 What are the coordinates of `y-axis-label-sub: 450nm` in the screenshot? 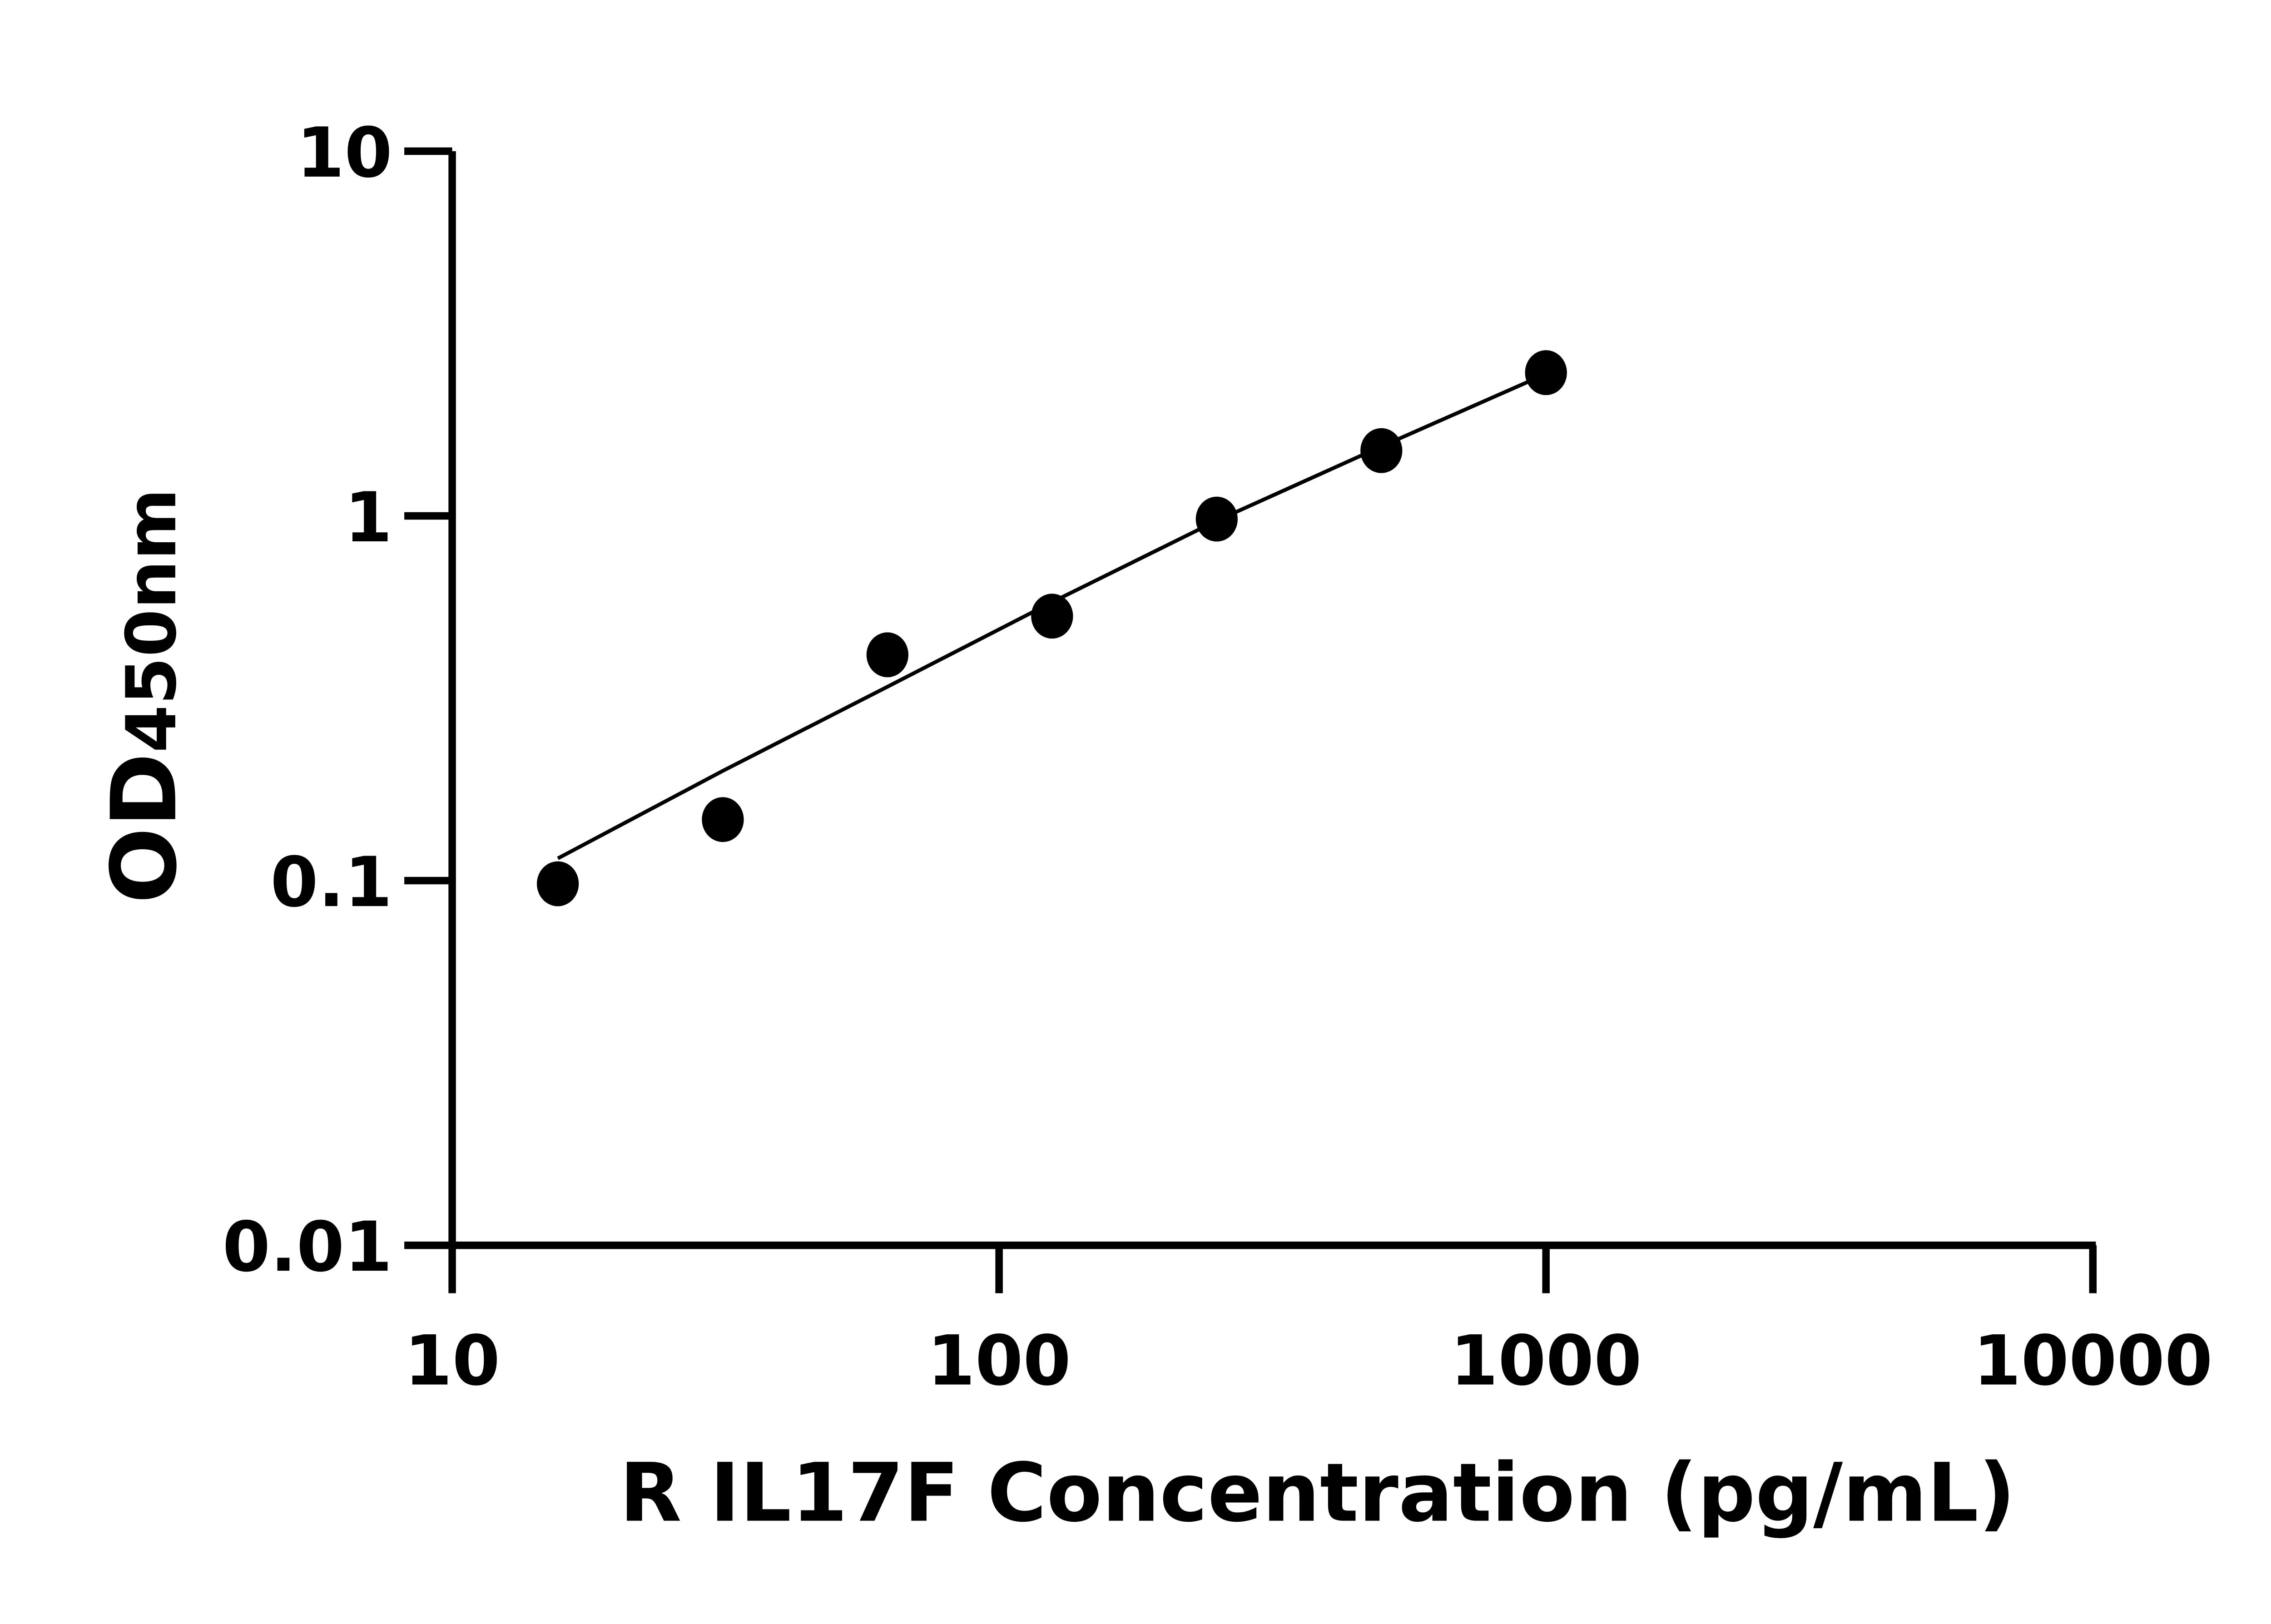 It's located at (151, 620).